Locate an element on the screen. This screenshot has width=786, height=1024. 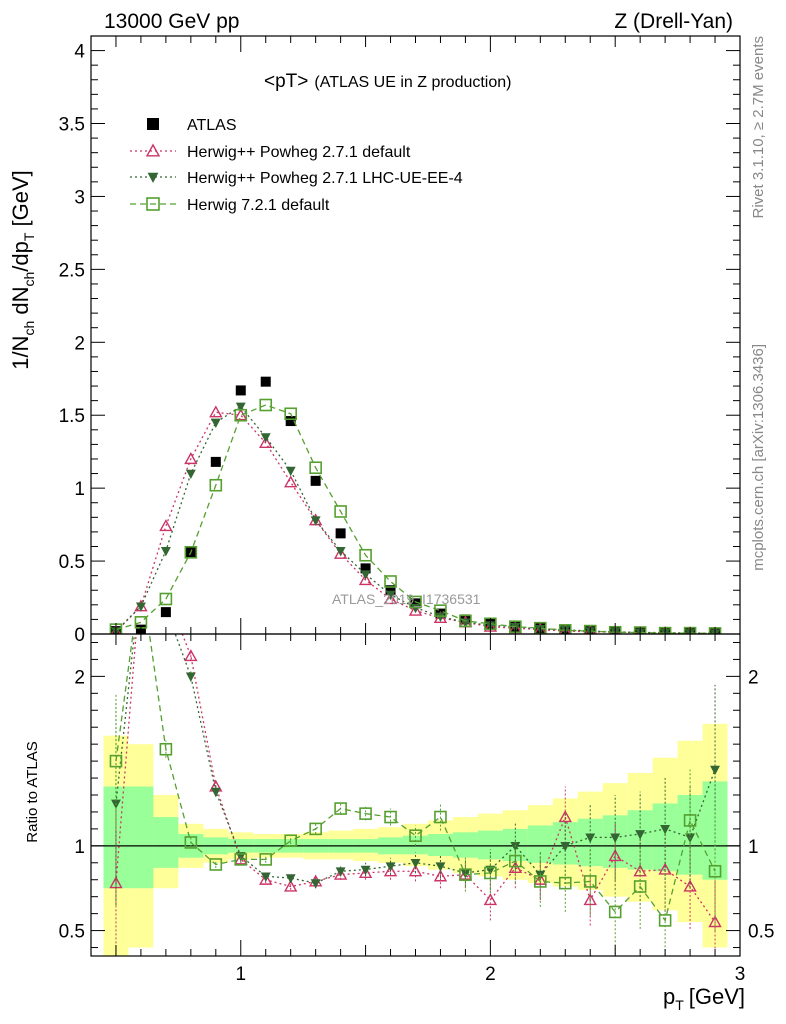
ratio-y-tick-label: 0.5 is located at coordinates (72, 932).